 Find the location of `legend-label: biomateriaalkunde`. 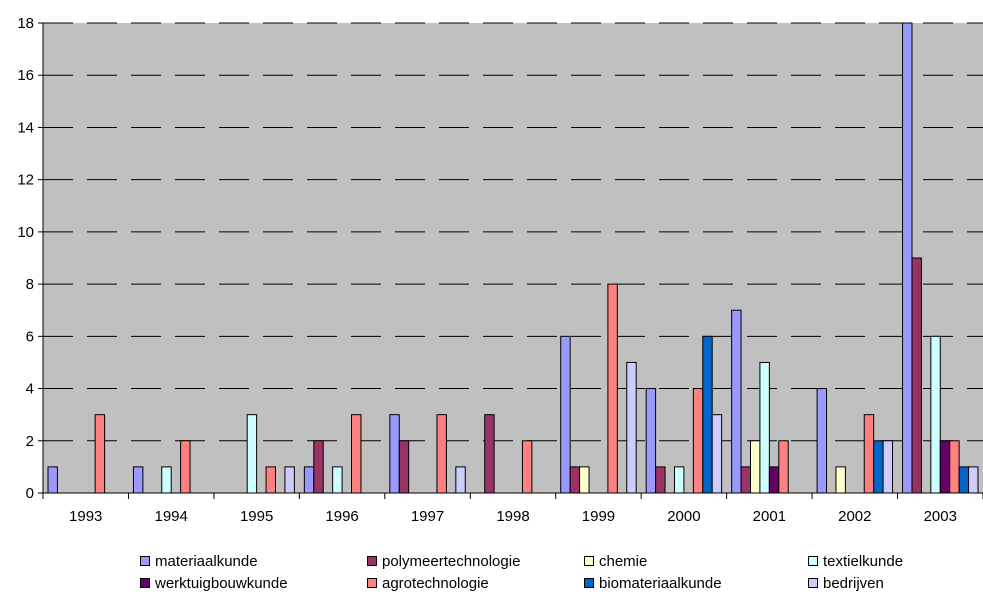

legend-label: biomateriaalkunde is located at coordinates (660, 583).